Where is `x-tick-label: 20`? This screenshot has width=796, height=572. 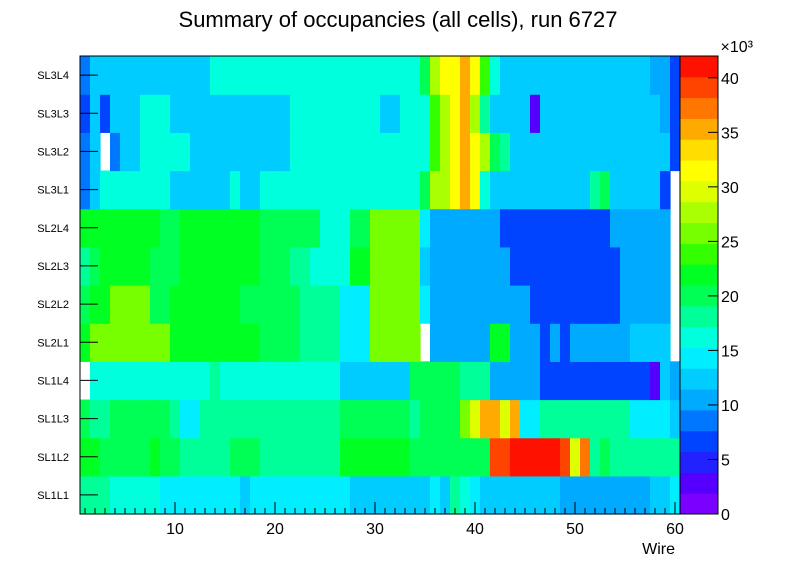
x-tick-label: 20 is located at coordinates (275, 529).